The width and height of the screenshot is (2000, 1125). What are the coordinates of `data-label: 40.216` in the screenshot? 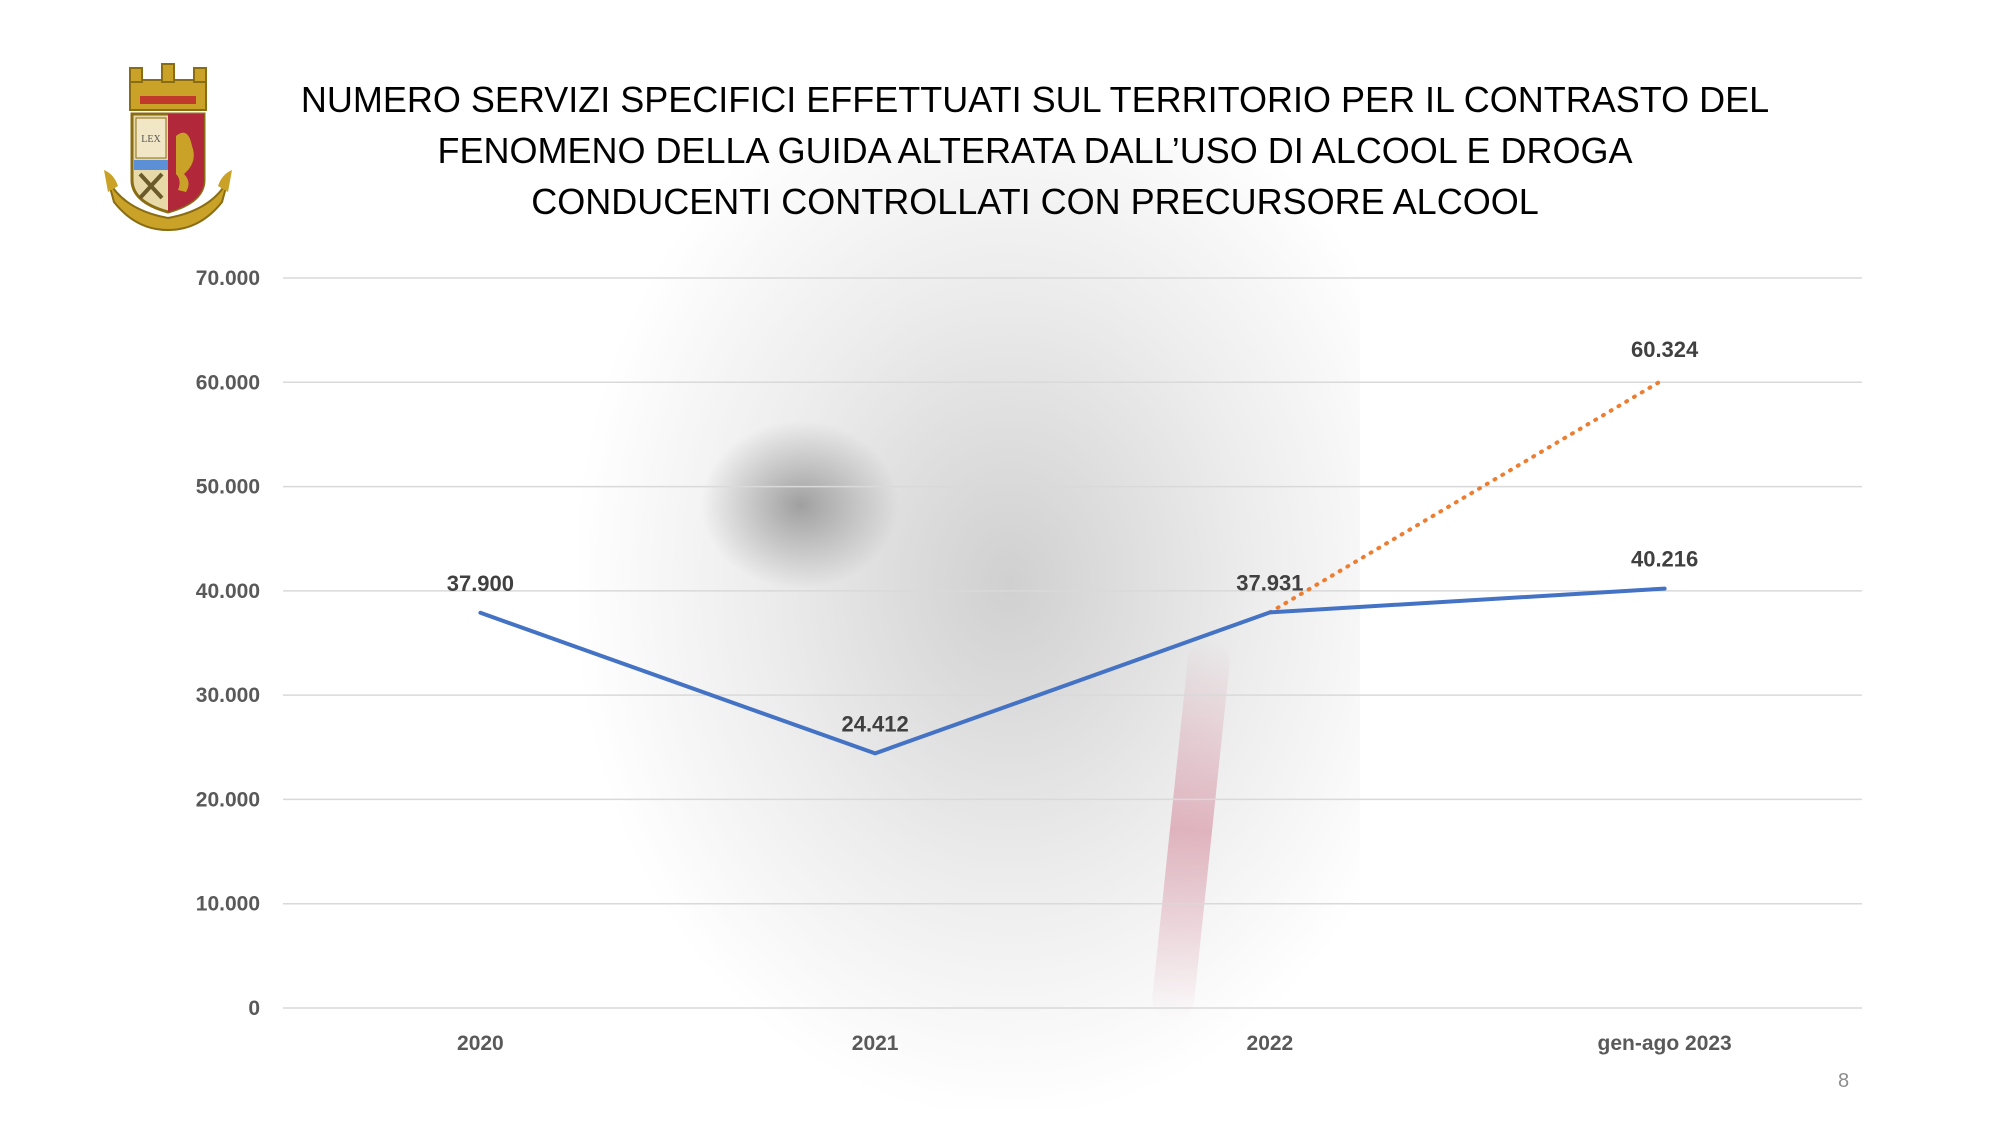 It's located at (1664, 559).